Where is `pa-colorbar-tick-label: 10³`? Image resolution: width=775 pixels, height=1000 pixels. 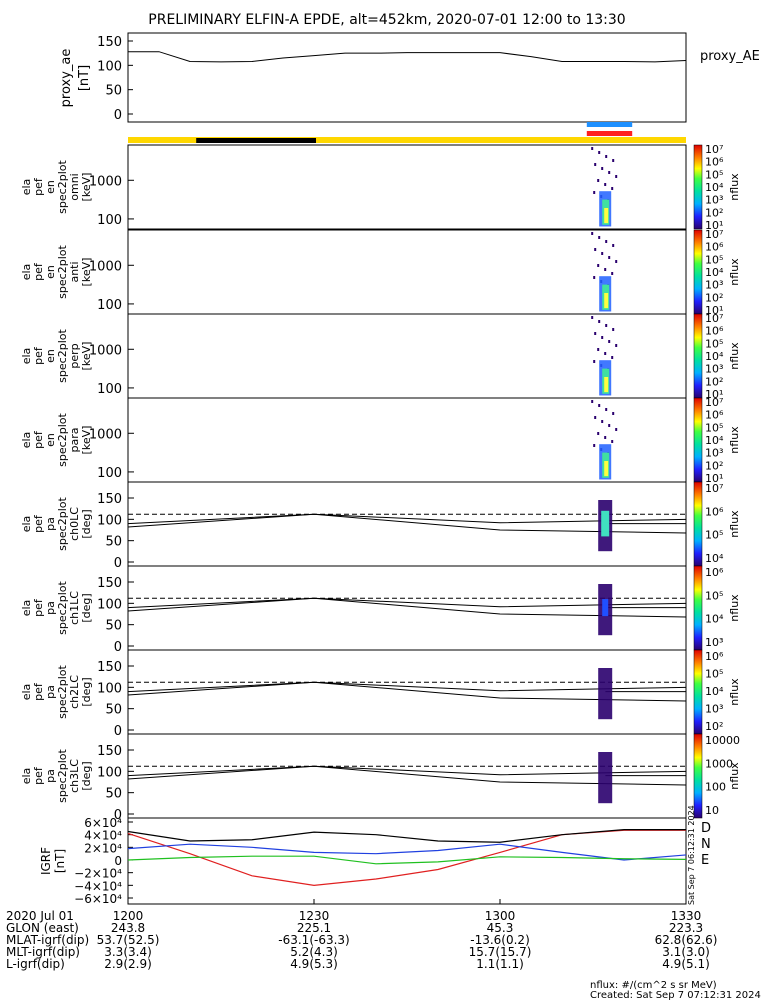
pa-colorbar-tick-label: 10³ is located at coordinates (714, 709).